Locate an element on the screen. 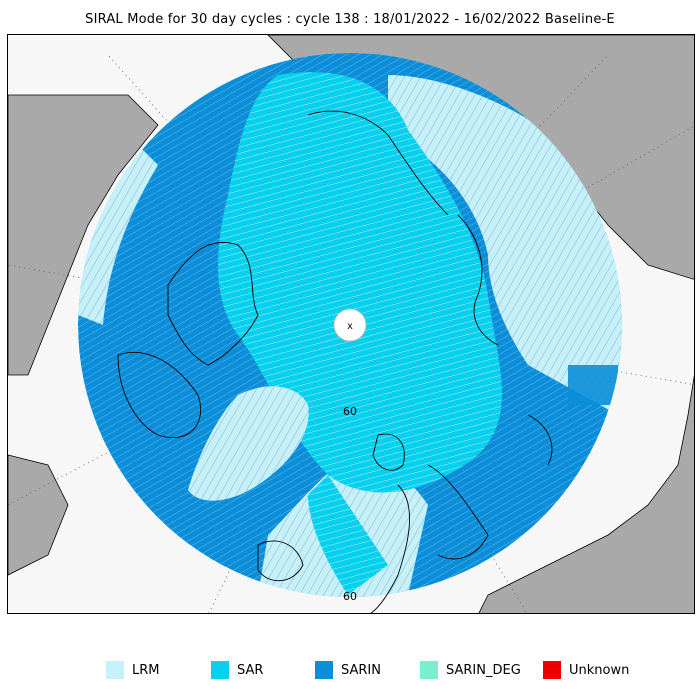 The width and height of the screenshot is (700, 700). lat-label-outer: 60 is located at coordinates (350, 596).